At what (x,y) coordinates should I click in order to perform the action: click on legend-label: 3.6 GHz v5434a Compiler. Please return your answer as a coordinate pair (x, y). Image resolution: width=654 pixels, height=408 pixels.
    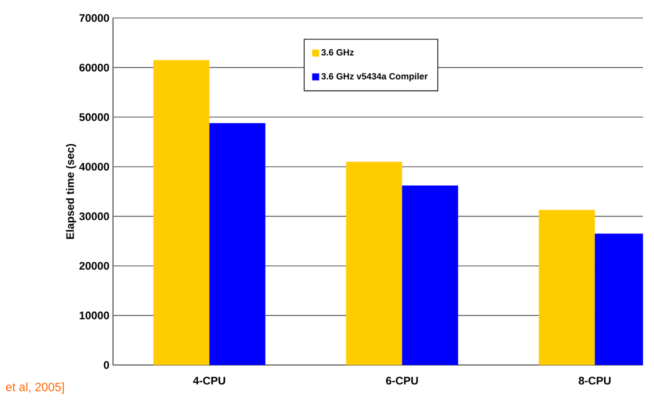
    Looking at the image, I should click on (374, 77).